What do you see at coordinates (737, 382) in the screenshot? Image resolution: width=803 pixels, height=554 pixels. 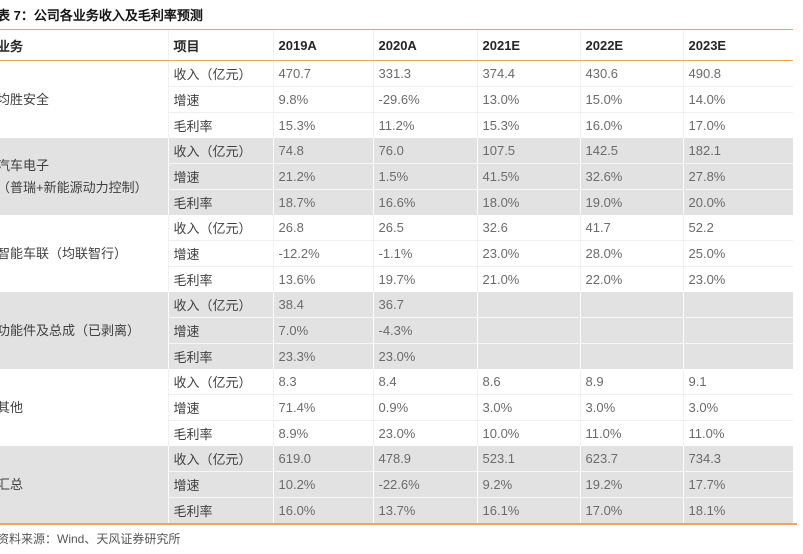 I see `cell-value: 9.1` at bounding box center [737, 382].